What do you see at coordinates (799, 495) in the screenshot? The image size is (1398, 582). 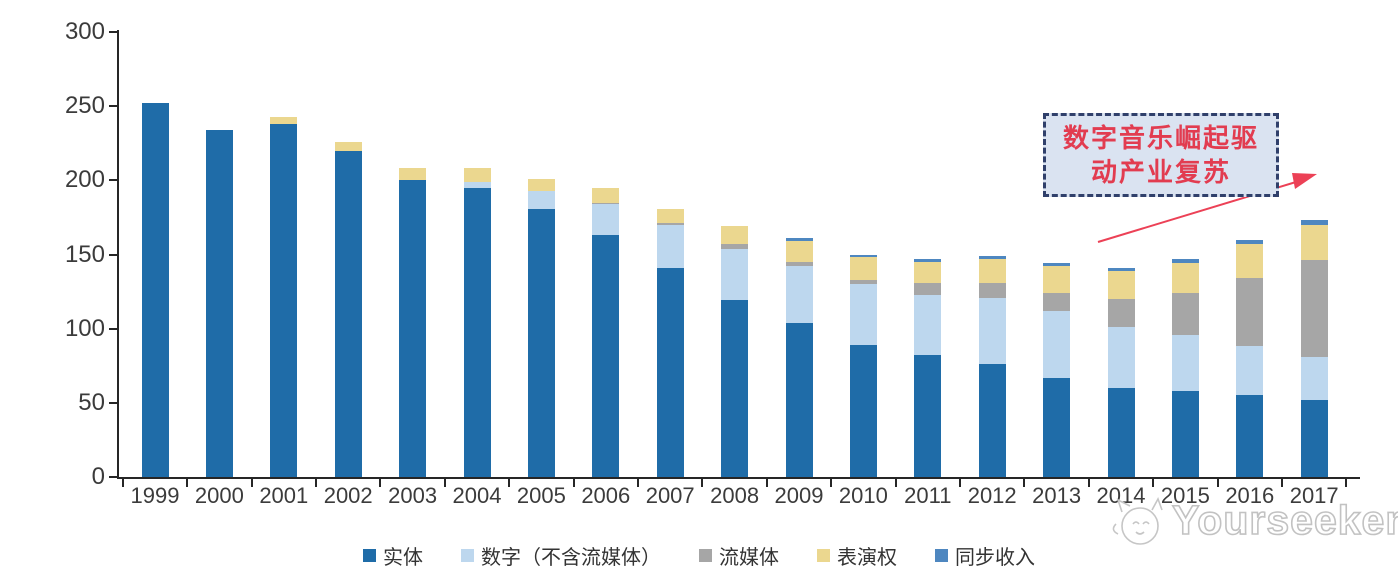 I see `x-axis-label: 2009` at bounding box center [799, 495].